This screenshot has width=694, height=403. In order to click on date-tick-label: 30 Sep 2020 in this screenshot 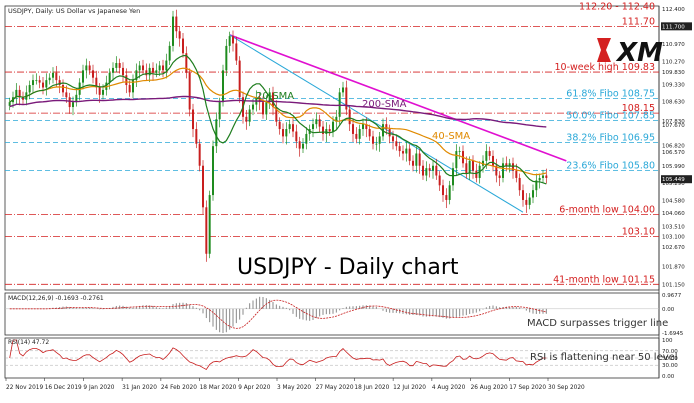, I will do `click(566, 388)`.